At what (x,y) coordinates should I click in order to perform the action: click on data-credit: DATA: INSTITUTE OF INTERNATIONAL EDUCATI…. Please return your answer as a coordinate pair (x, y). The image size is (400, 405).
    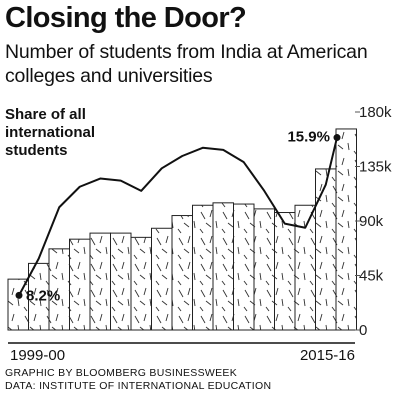
    Looking at the image, I should click on (138, 386).